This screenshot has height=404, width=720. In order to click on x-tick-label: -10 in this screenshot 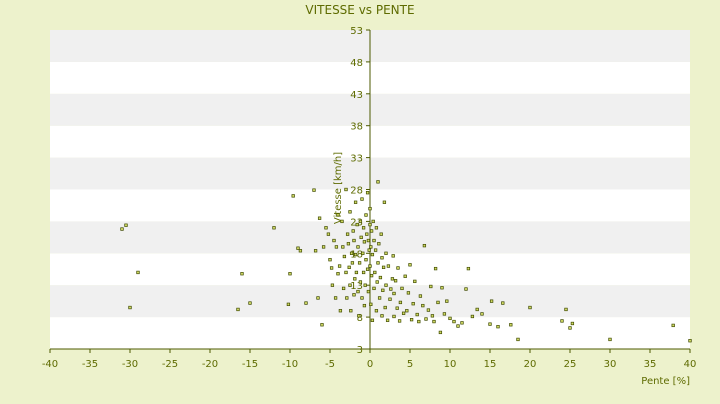, I will do `click(290, 364)`.